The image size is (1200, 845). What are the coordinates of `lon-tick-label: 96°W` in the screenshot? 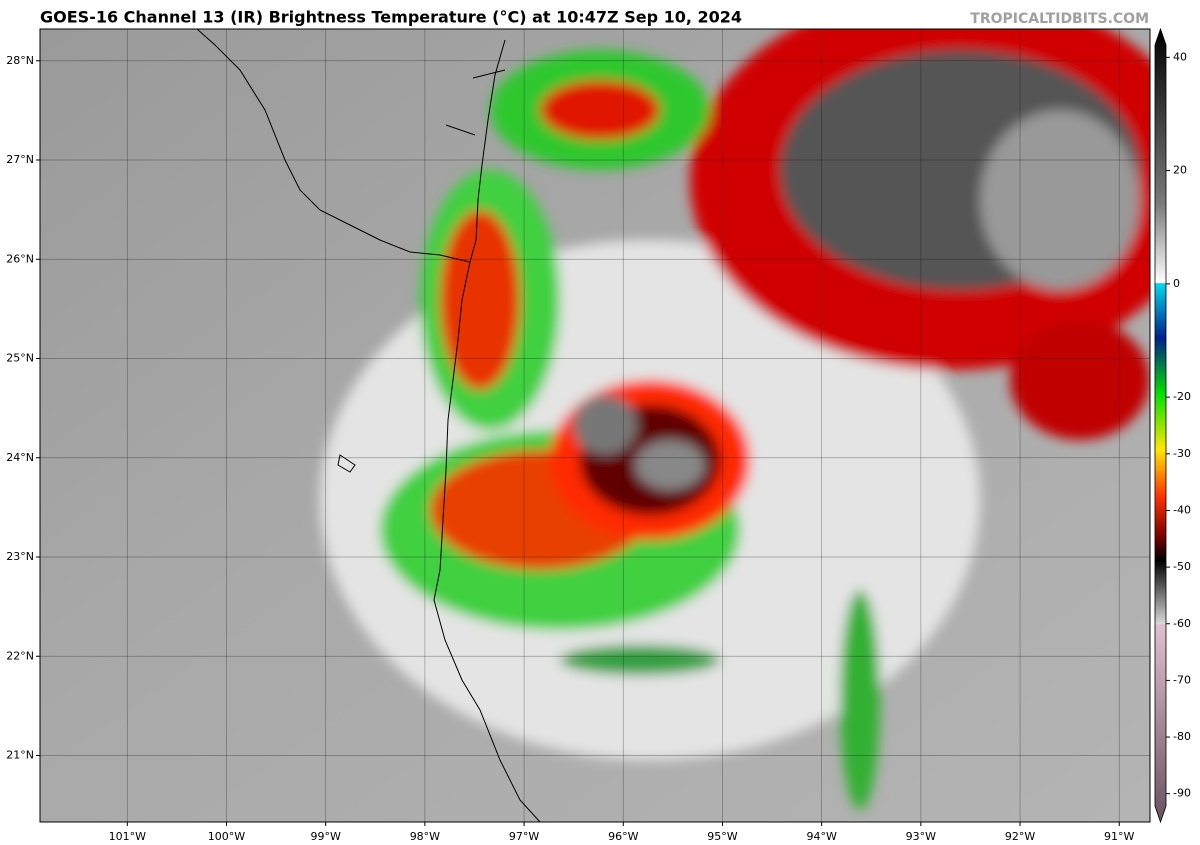 It's located at (623, 836).